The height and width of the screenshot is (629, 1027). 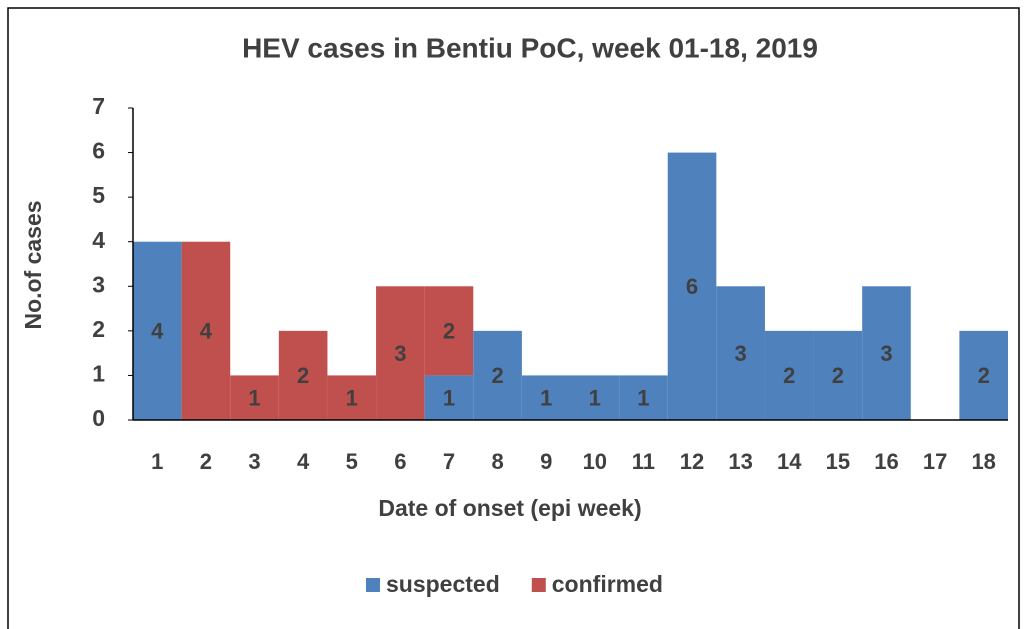 I want to click on x-tick-label: 4, so click(x=303, y=461).